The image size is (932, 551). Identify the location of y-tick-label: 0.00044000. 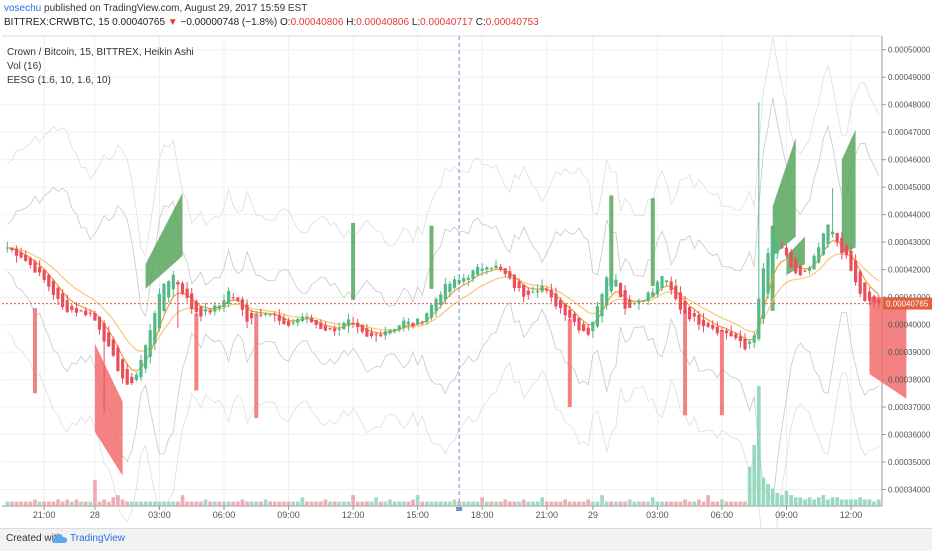
(909, 215).